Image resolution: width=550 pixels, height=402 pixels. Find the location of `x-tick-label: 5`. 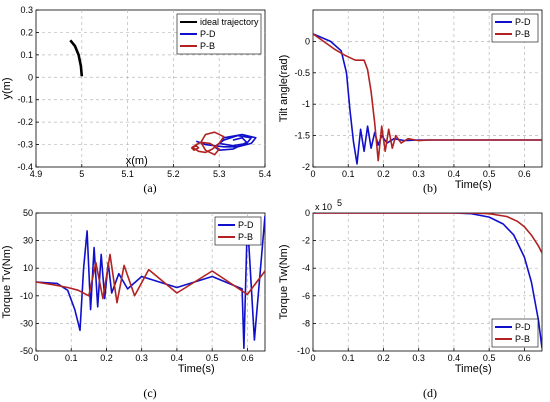

x-tick-label: 5 is located at coordinates (81, 174).